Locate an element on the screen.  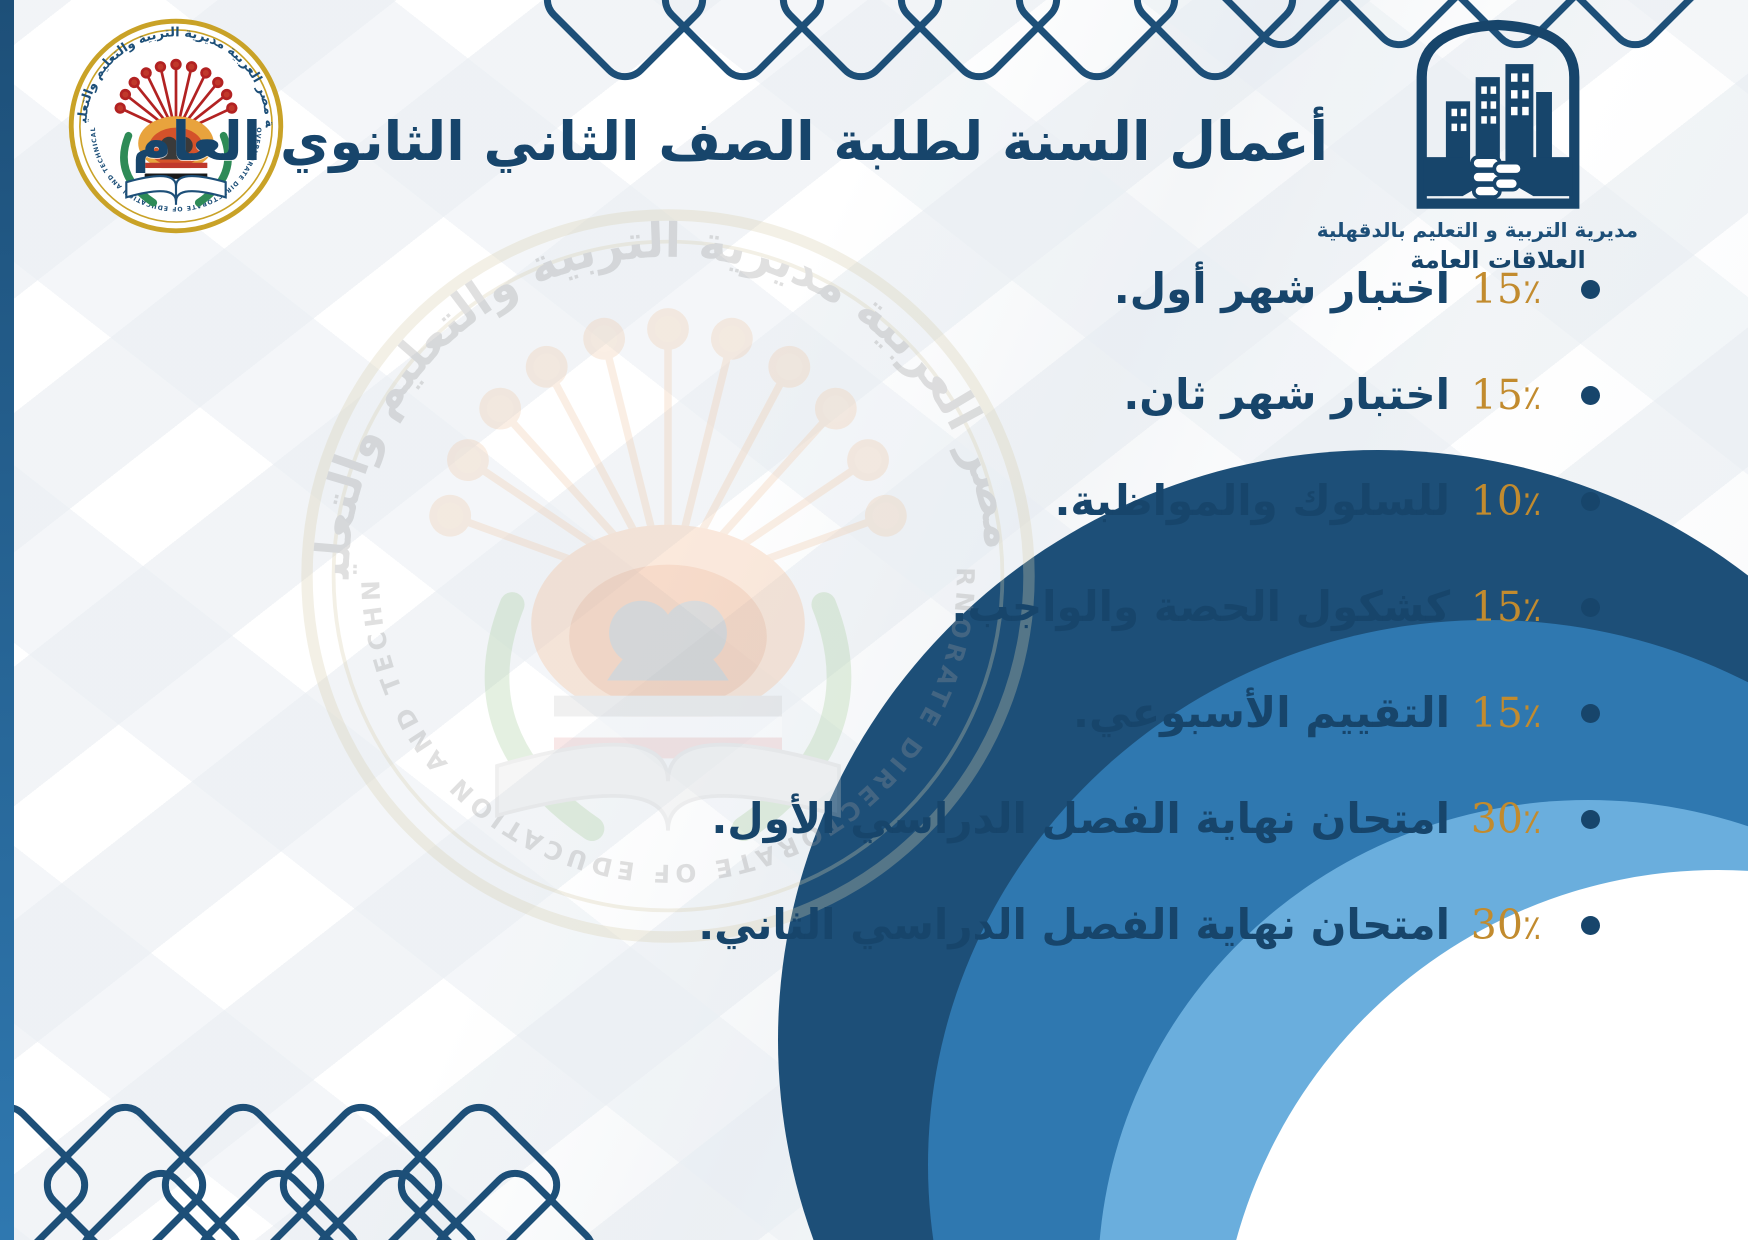
item-label: امتحان نهاية الفصل الدراسي الثاني. is located at coordinates (1074, 924).